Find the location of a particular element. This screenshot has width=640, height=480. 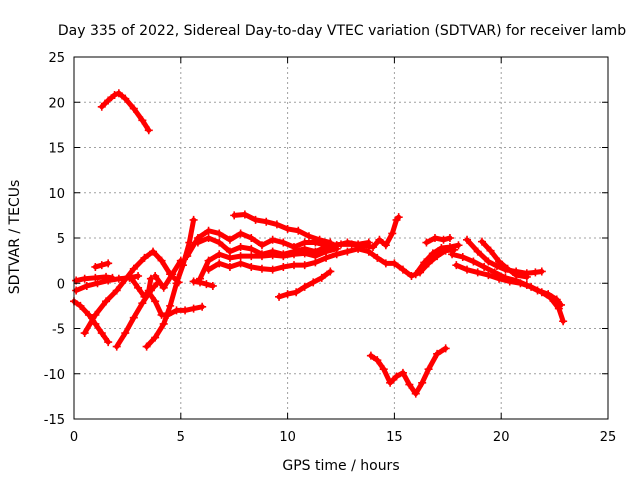

y-tick-label: -15 is located at coordinates (54, 420).